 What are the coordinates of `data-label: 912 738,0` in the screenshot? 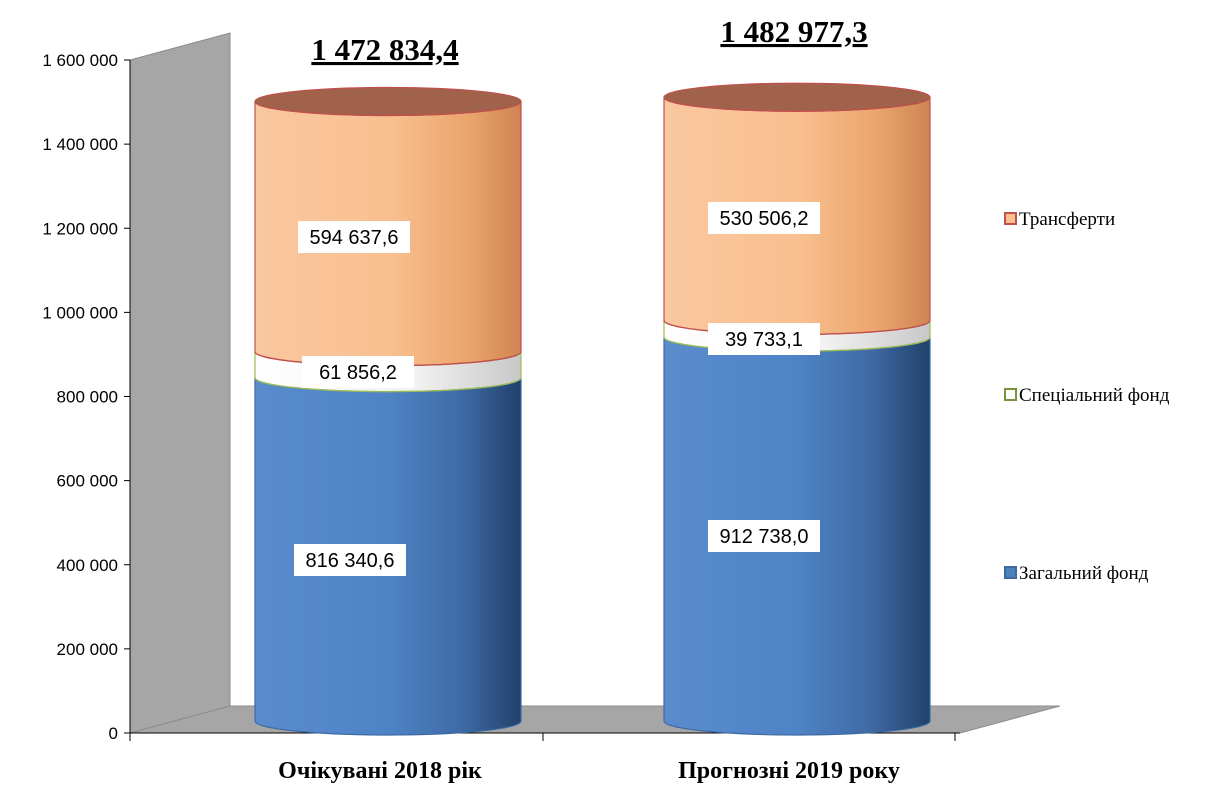 It's located at (764, 537).